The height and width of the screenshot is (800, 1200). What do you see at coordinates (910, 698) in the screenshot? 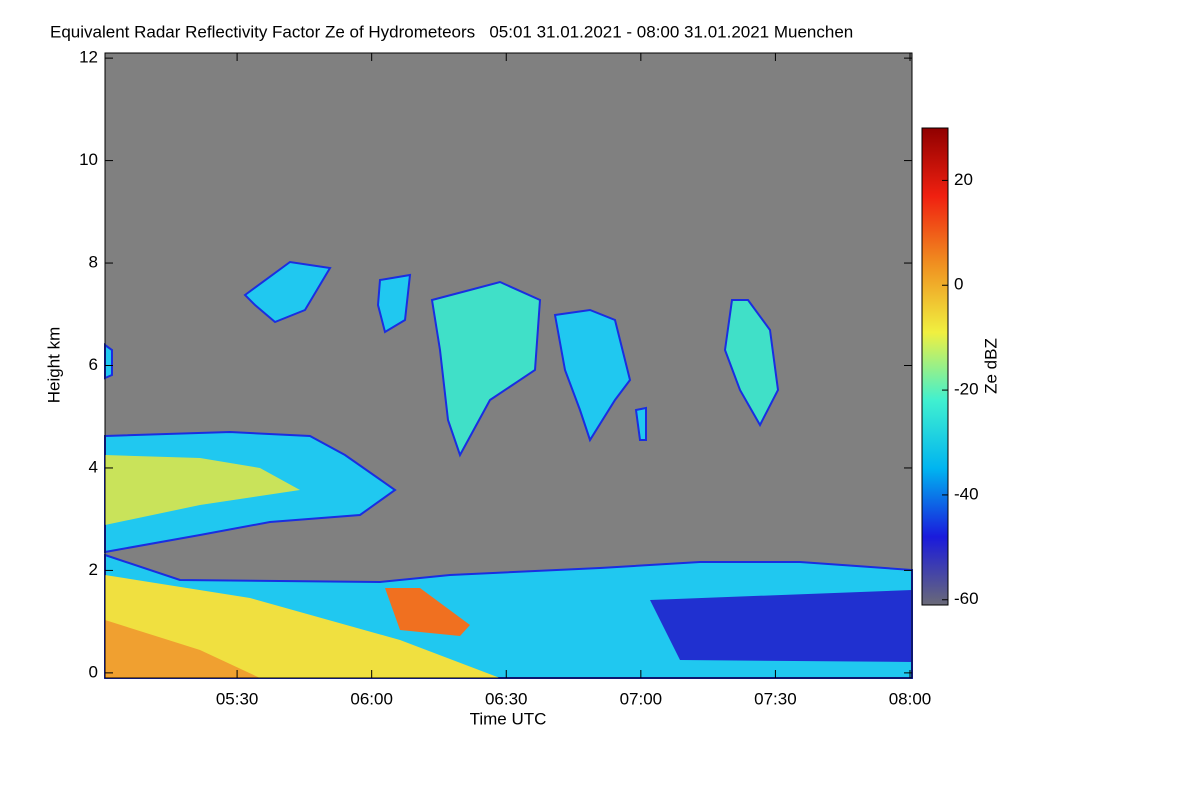
I see `x-tick-label: 08:00` at bounding box center [910, 698].